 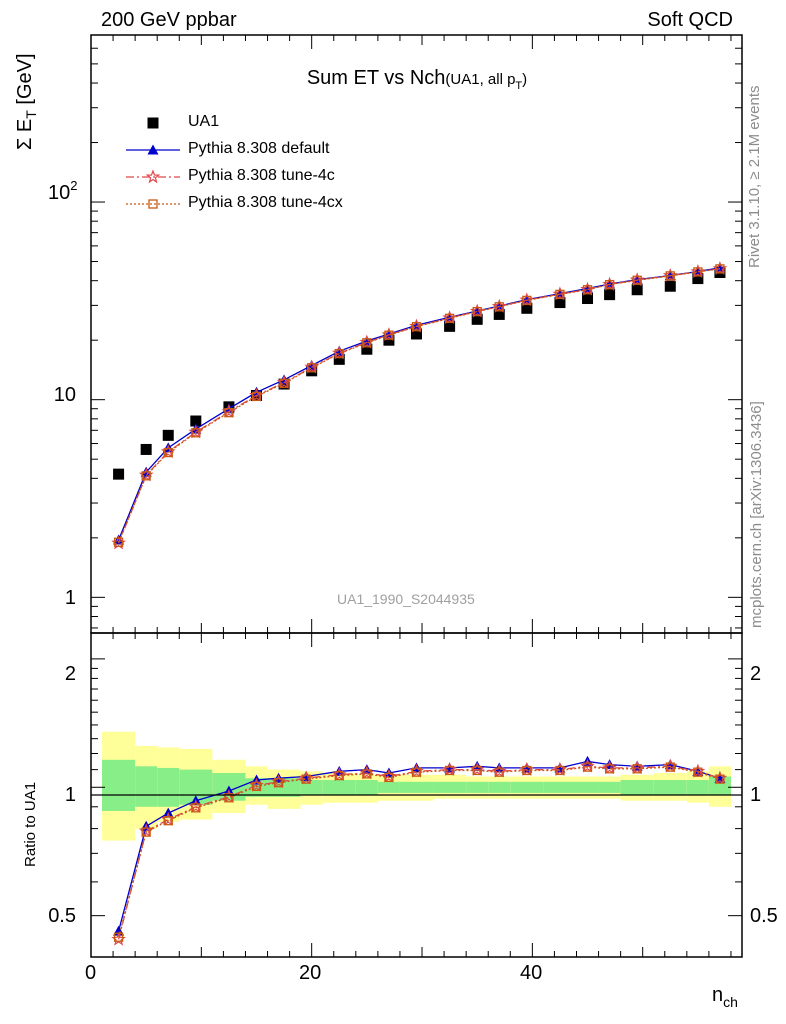 I want to click on x-tick-label-0: 0, so click(x=91, y=973).